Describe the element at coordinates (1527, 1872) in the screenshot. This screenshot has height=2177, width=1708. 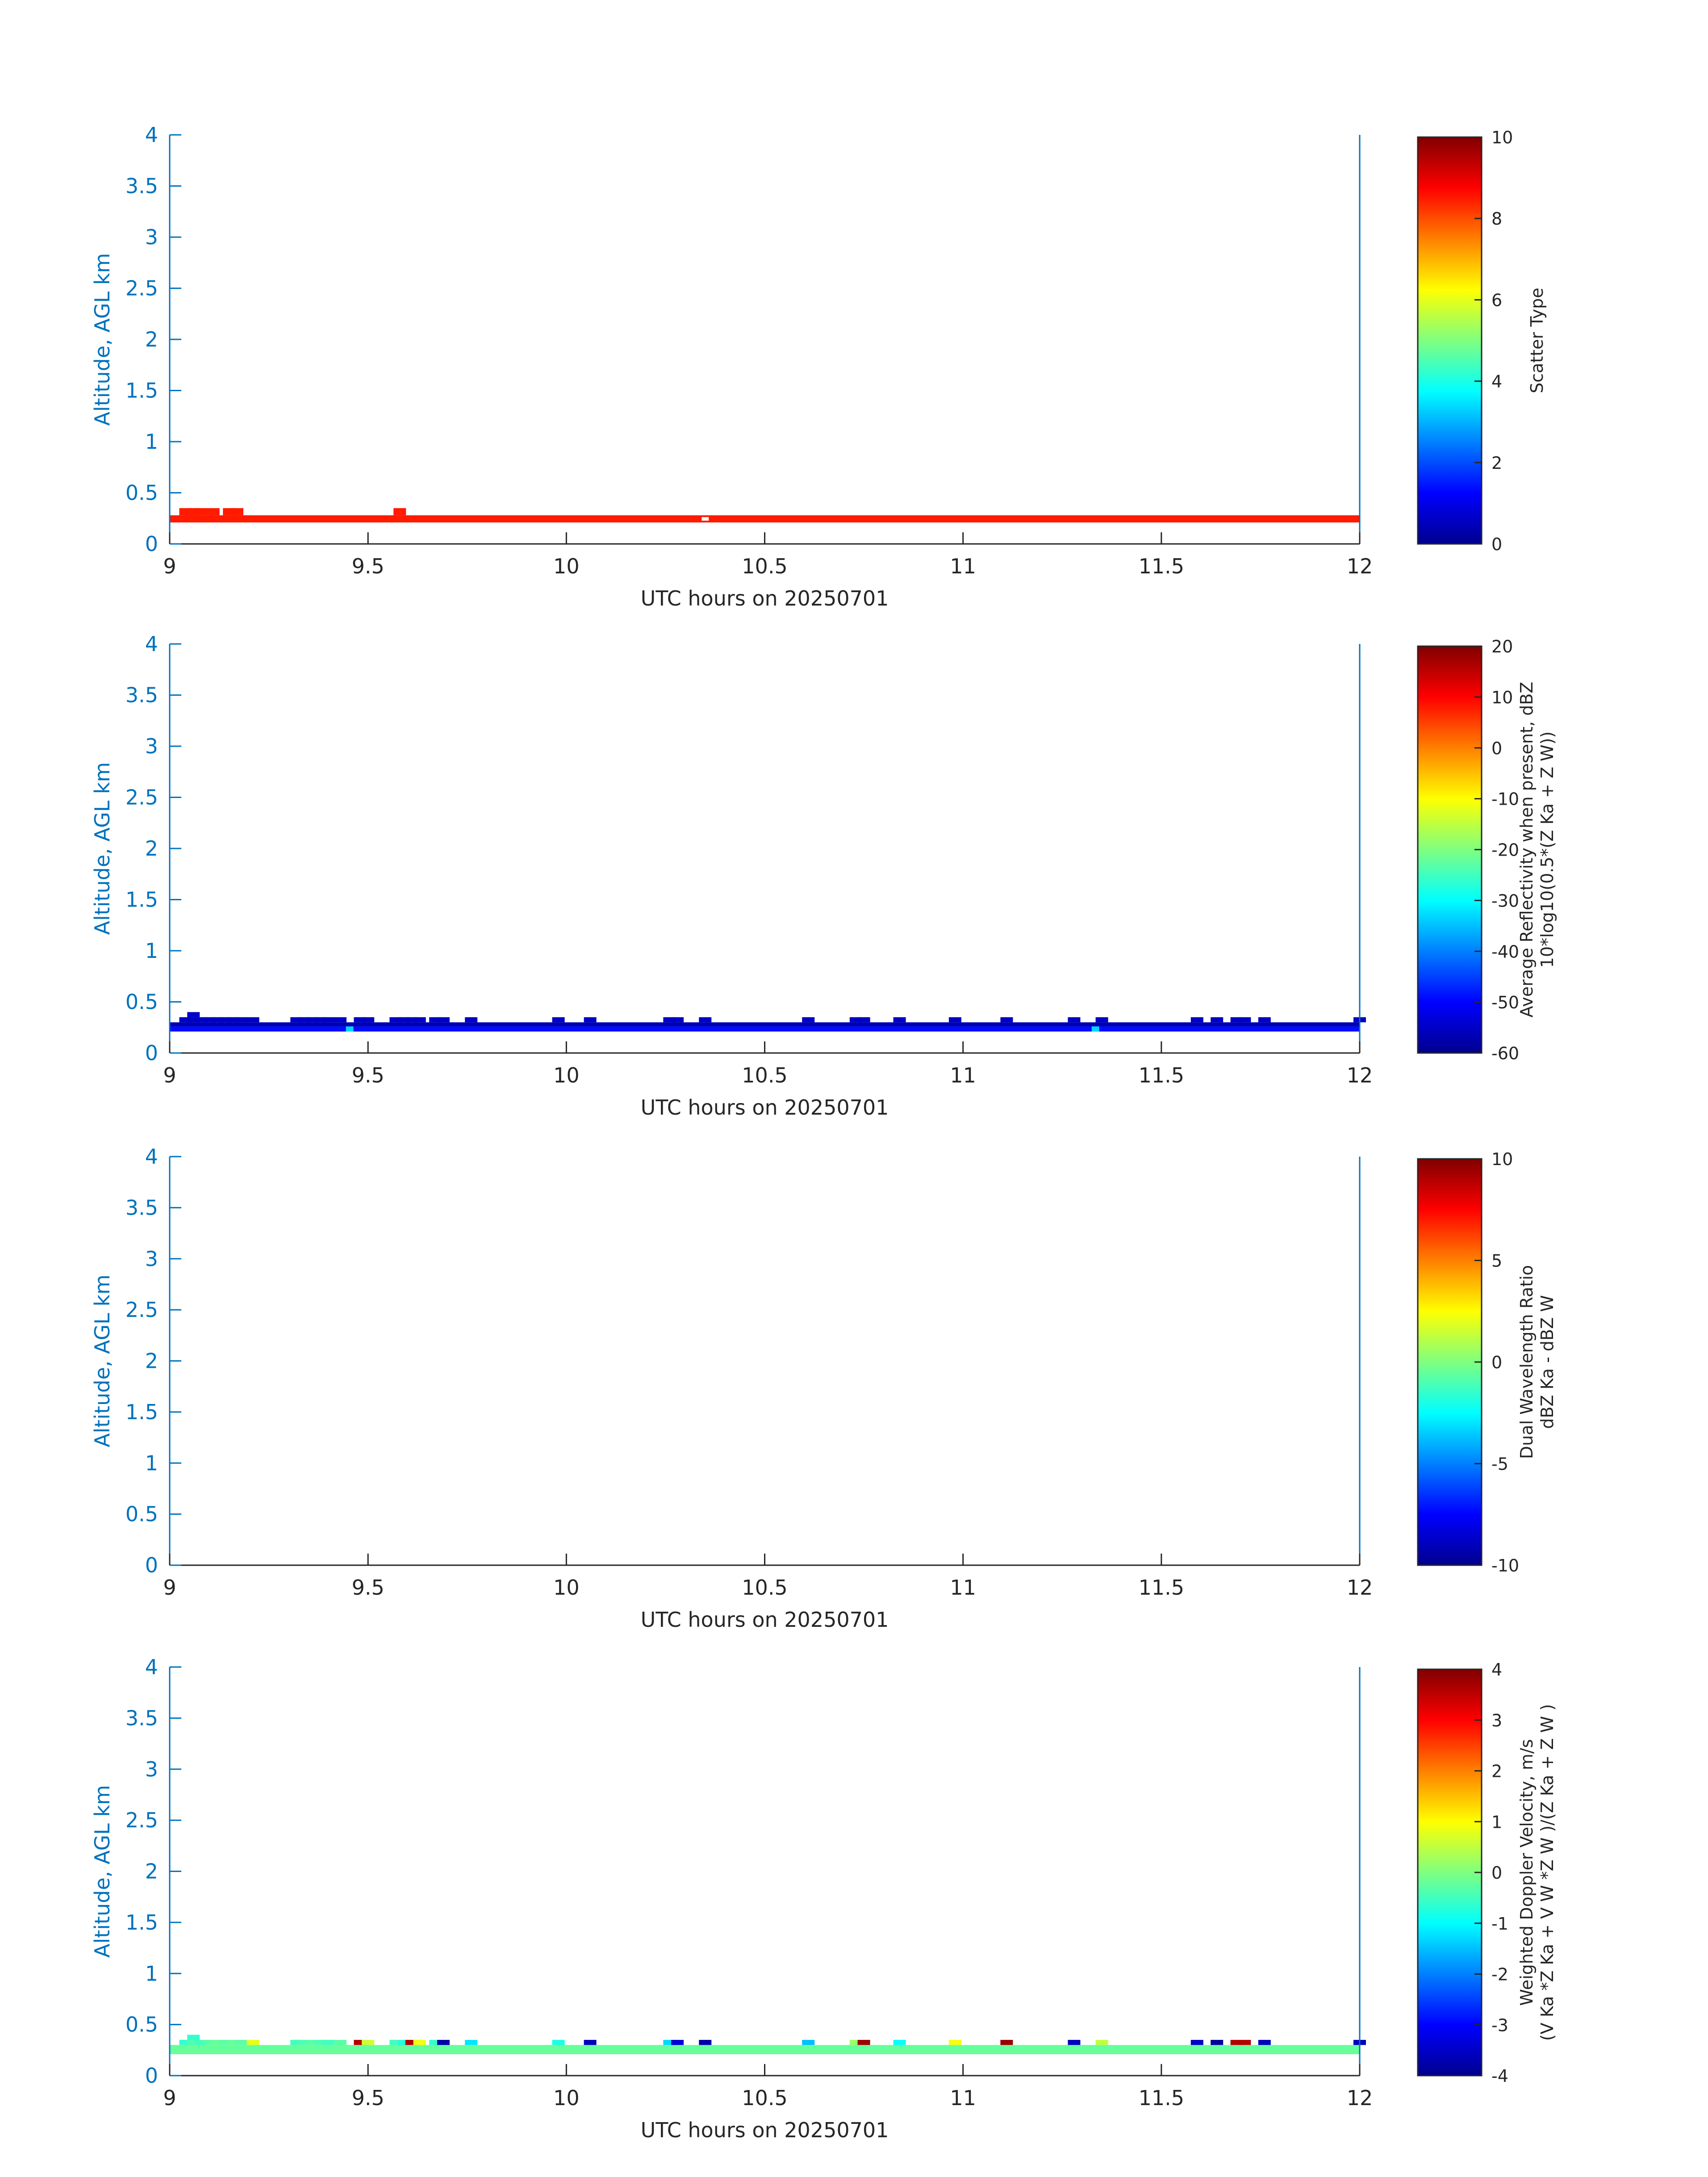
I see `colorbar-label: Weighted Doppler Velocity, m/s` at that location.